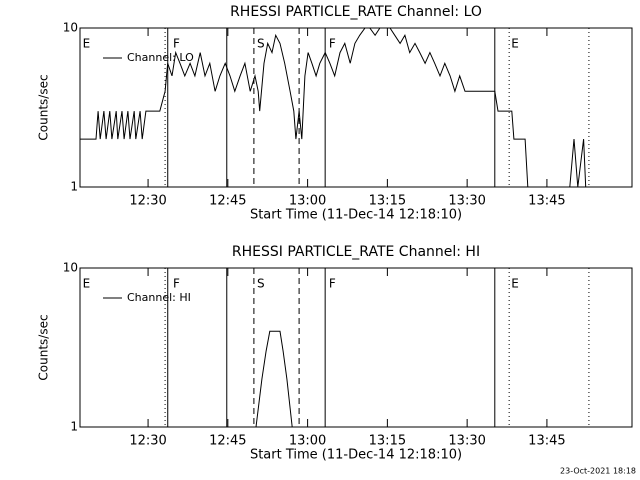 This screenshot has height=480, width=640. What do you see at coordinates (598, 471) in the screenshot?
I see `footer: 23-Oct-2021 18:18` at bounding box center [598, 471].